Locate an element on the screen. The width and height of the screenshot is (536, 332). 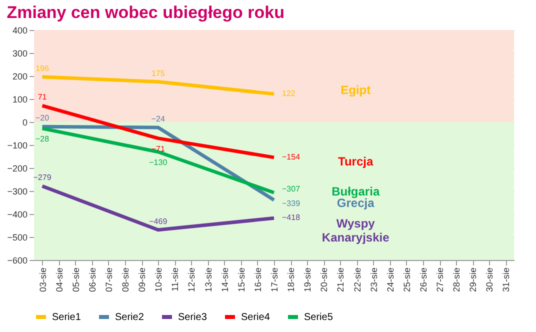
x-tick-label: 31-sie is located at coordinates (506, 280).